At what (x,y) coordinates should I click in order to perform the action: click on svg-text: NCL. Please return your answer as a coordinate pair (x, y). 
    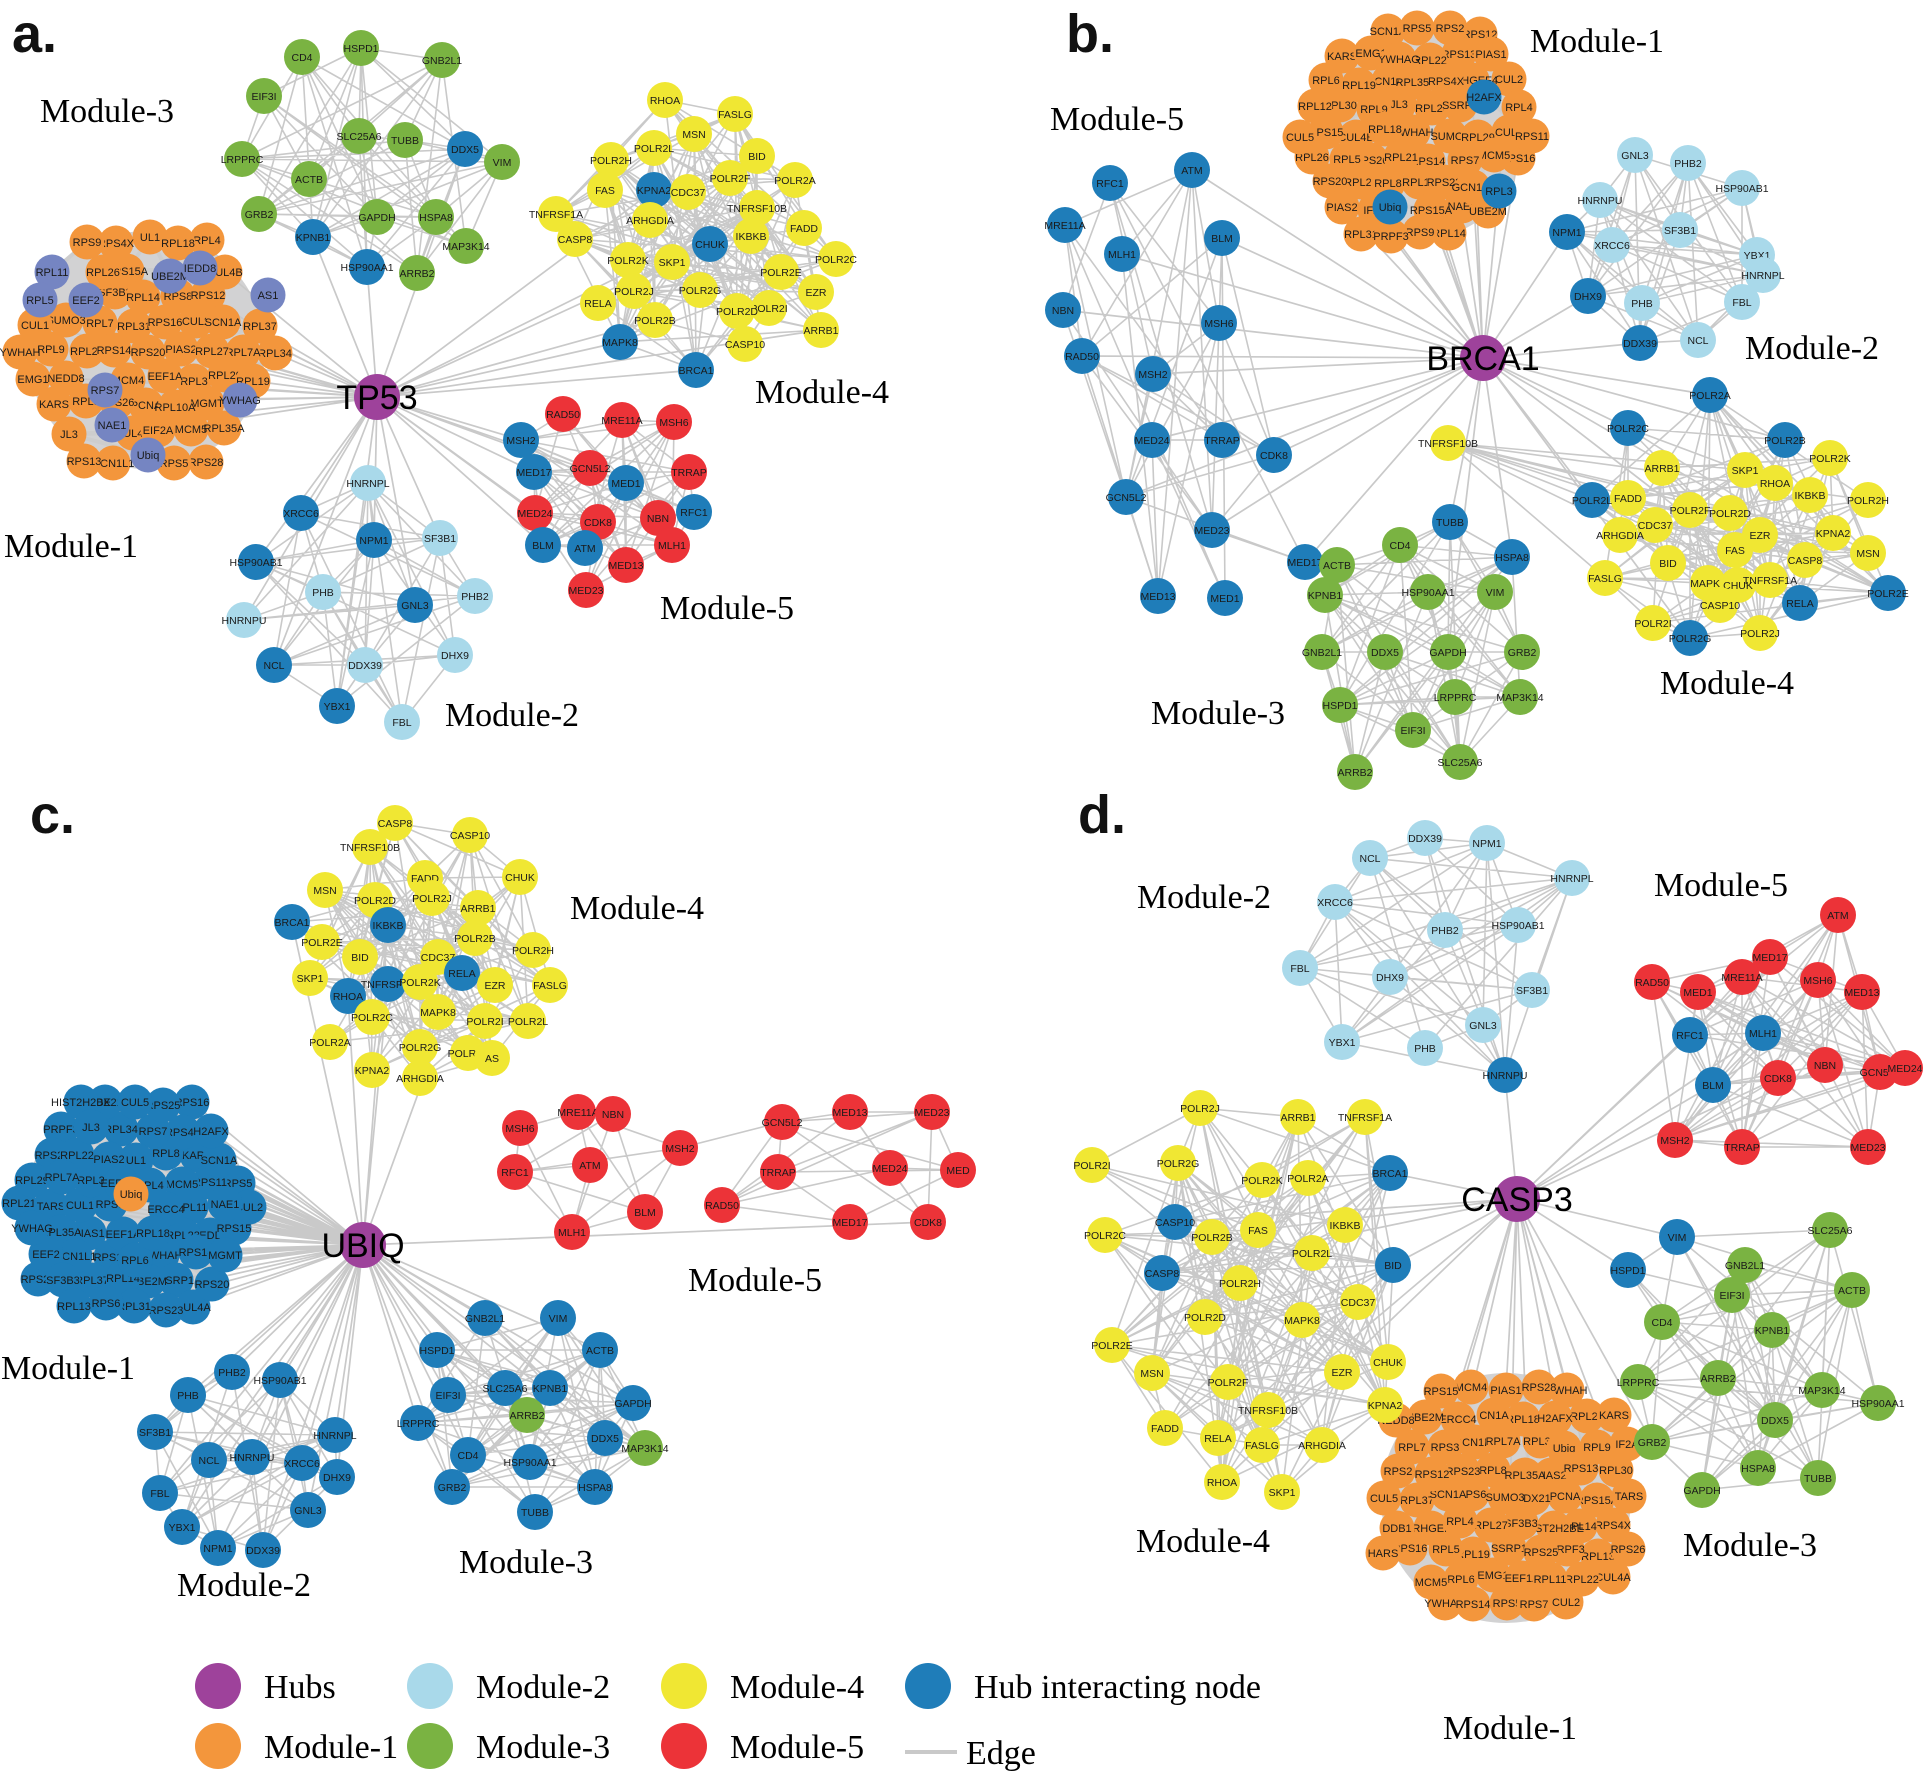
    Looking at the image, I should click on (1697, 341).